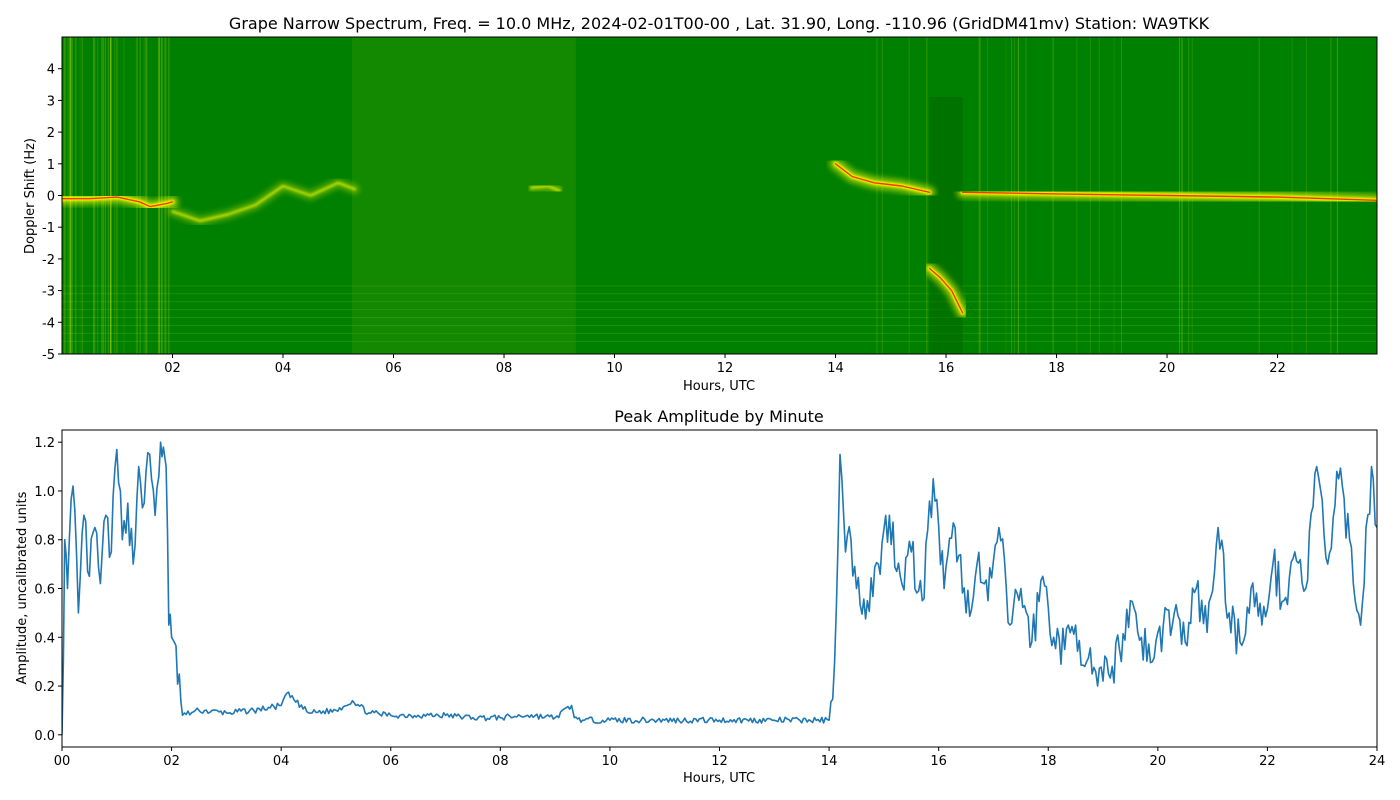 This screenshot has width=1400, height=800. I want to click on spectrogram-x-tick-label: 18, so click(1056, 368).